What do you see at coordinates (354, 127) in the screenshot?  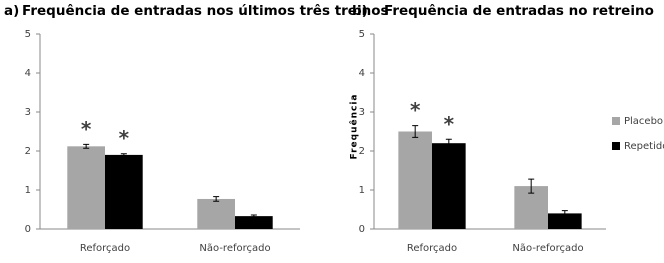 I see `y-axis-label: Frequência` at bounding box center [354, 127].